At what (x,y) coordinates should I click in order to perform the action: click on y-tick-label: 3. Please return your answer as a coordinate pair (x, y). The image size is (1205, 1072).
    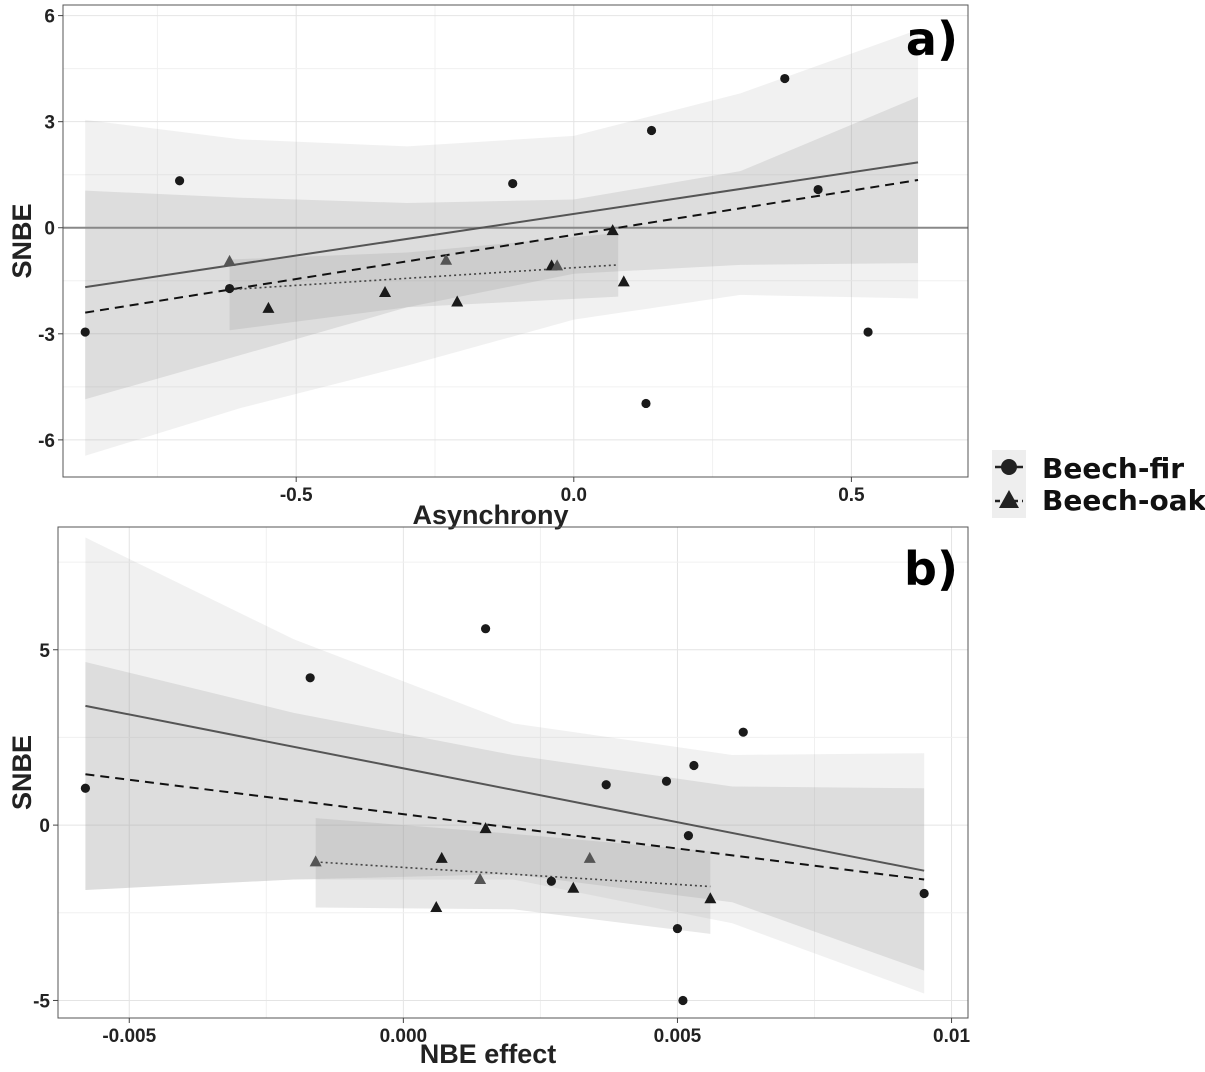
    Looking at the image, I should click on (49, 123).